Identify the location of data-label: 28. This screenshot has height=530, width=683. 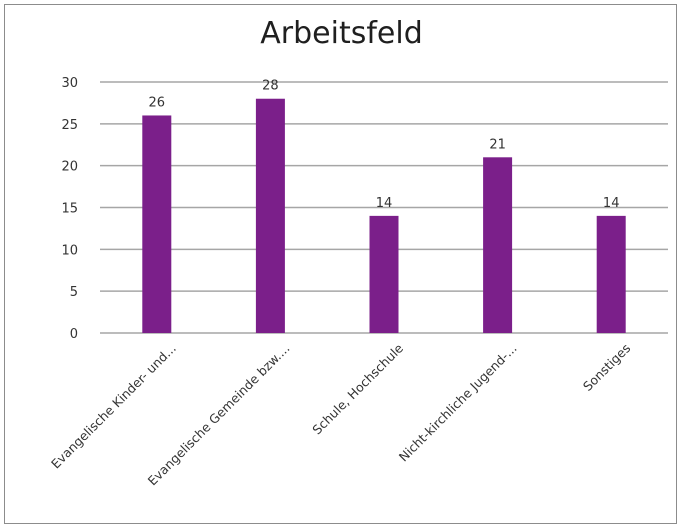
(270, 86).